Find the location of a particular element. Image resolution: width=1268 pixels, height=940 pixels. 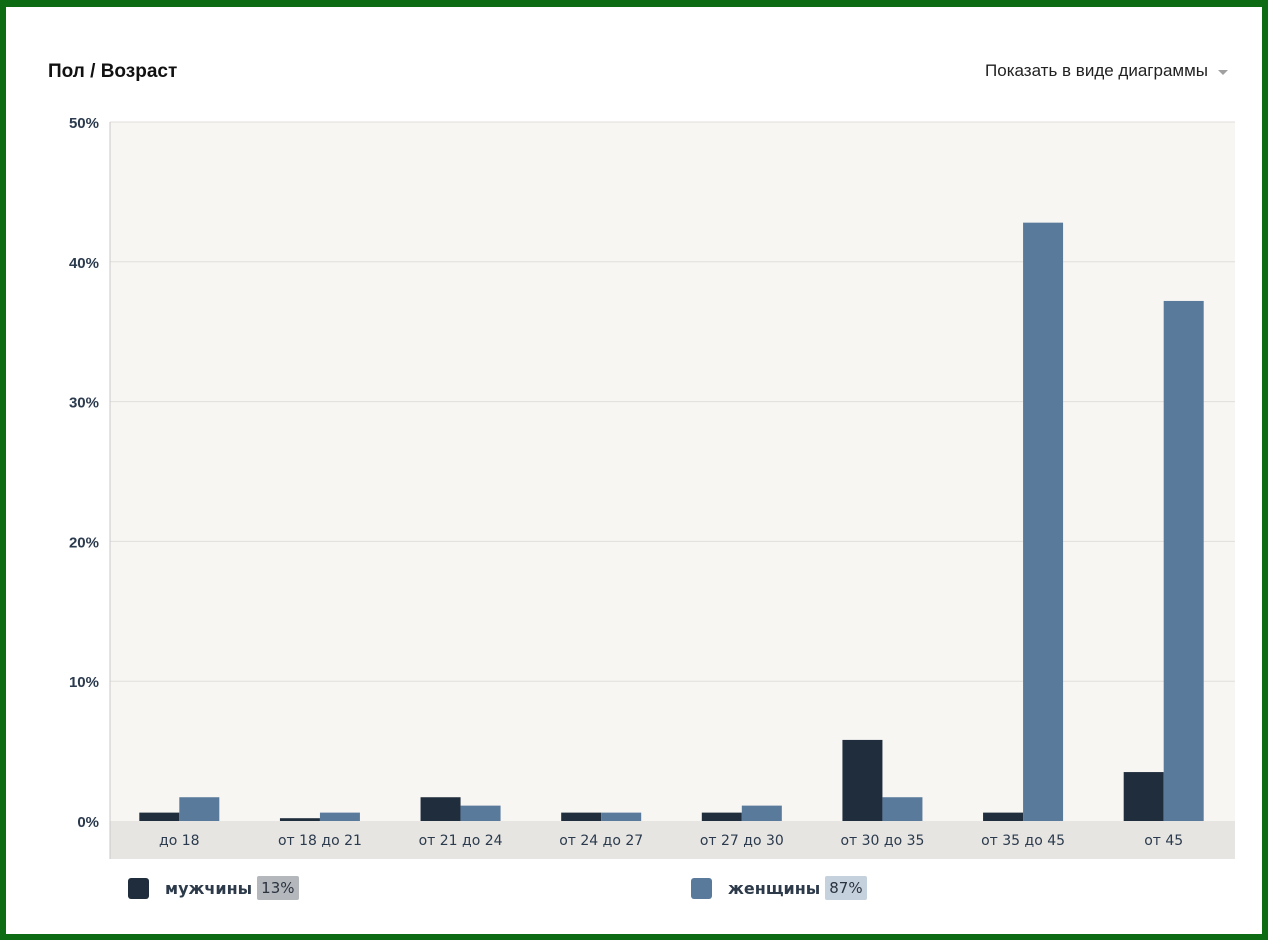

view-mode-label: Показать в виде диаграммы is located at coordinates (1096, 70).